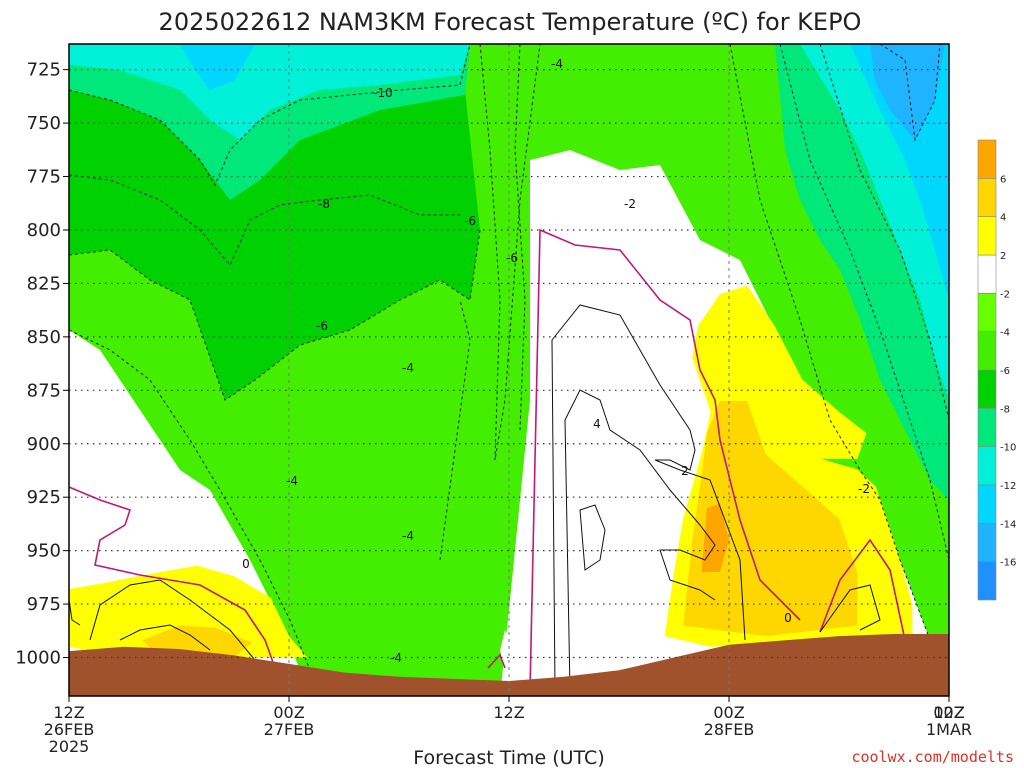  I want to click on x-tick-label: 26FEB, so click(69, 729).